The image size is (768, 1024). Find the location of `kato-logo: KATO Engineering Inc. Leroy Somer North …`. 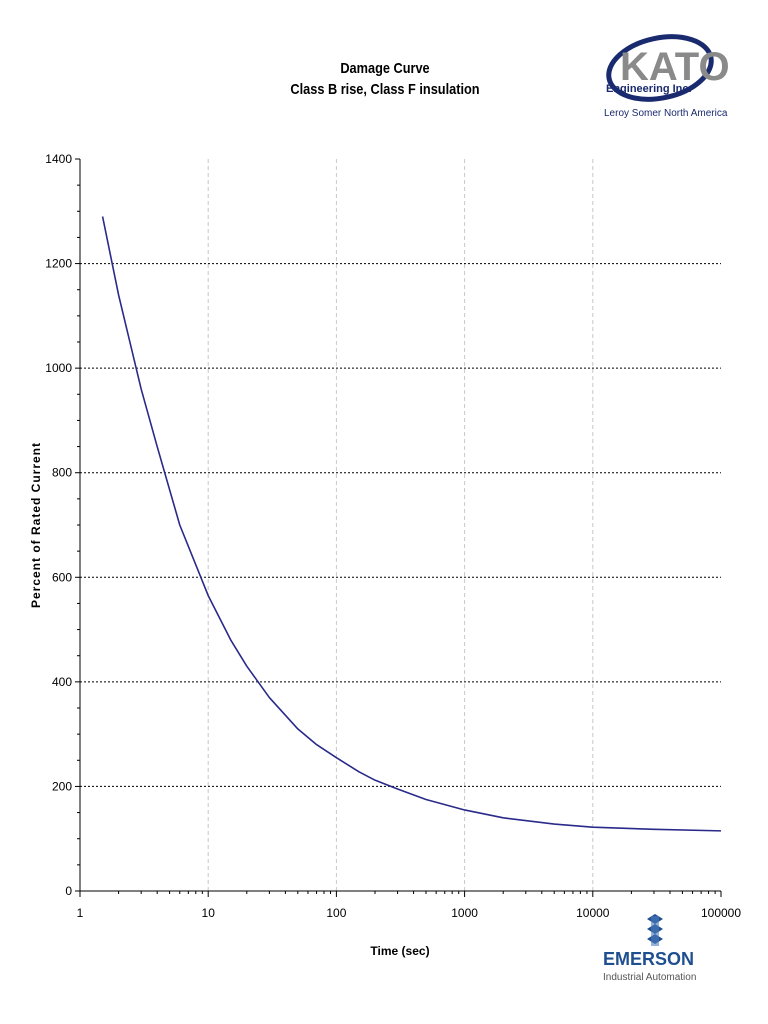

kato-logo: KATO Engineering Inc. Leroy Somer North … is located at coordinates (667, 76).